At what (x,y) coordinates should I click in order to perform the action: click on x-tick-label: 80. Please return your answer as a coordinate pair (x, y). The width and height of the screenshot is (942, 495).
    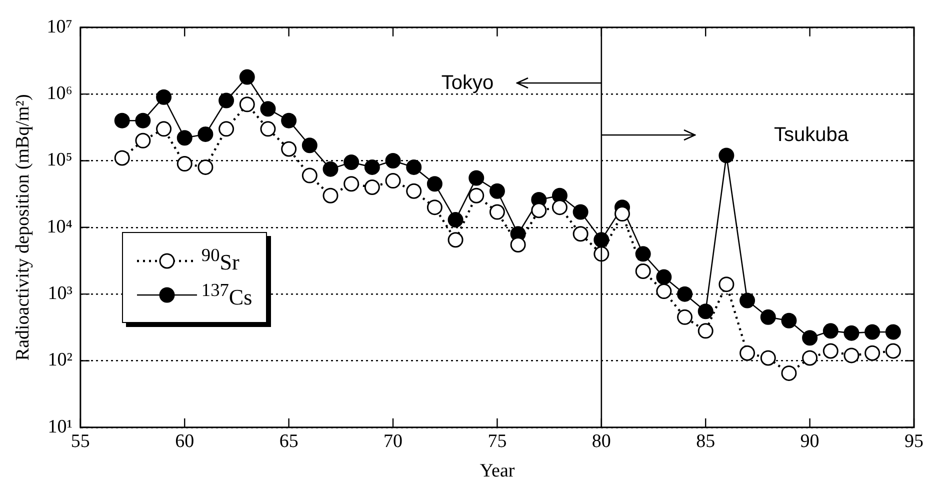
    Looking at the image, I should click on (601, 441).